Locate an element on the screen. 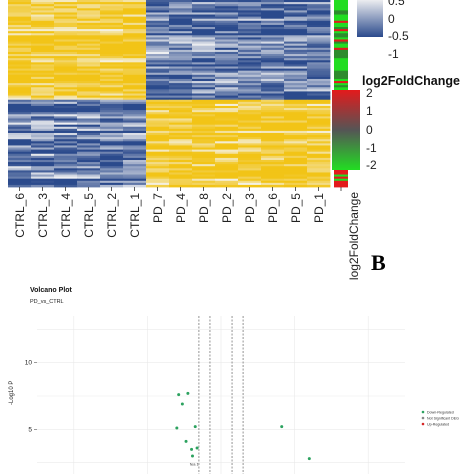 The image size is (474, 474). lfc-cell is located at coordinates (341, 67).